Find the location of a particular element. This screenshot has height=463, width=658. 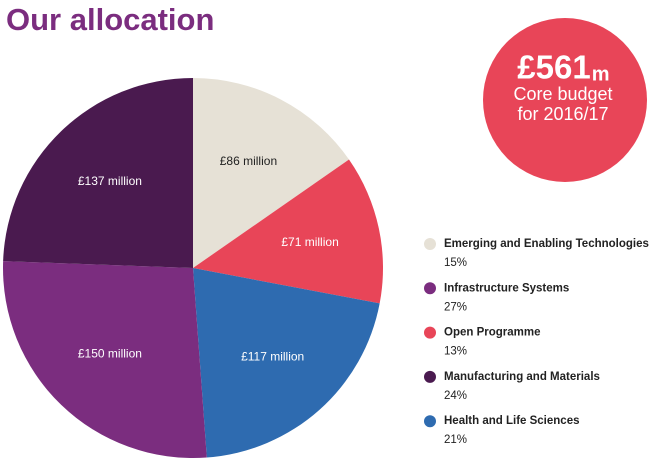

budget-badge is located at coordinates (565, 100).